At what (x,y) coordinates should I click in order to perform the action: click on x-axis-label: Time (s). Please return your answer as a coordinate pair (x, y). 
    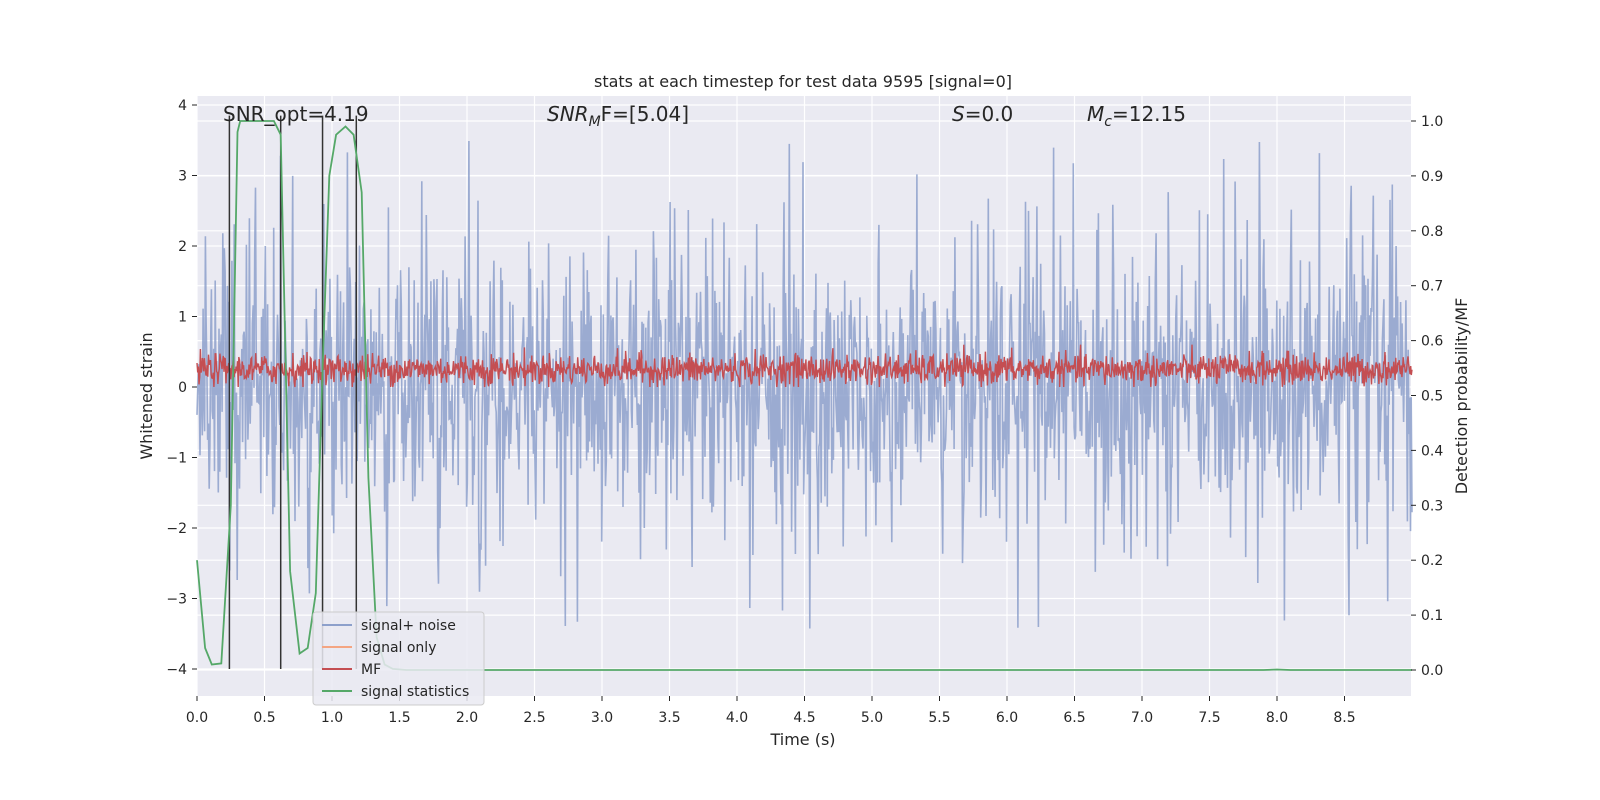
    Looking at the image, I should click on (802, 739).